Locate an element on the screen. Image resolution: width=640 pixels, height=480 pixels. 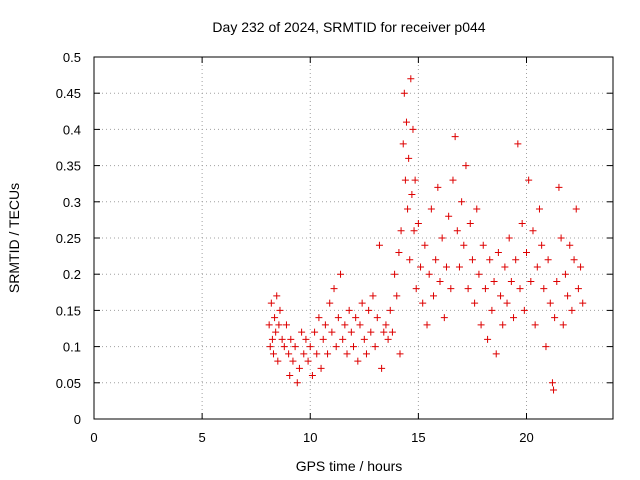
y-tick-label: 0.45 is located at coordinates (68, 93).